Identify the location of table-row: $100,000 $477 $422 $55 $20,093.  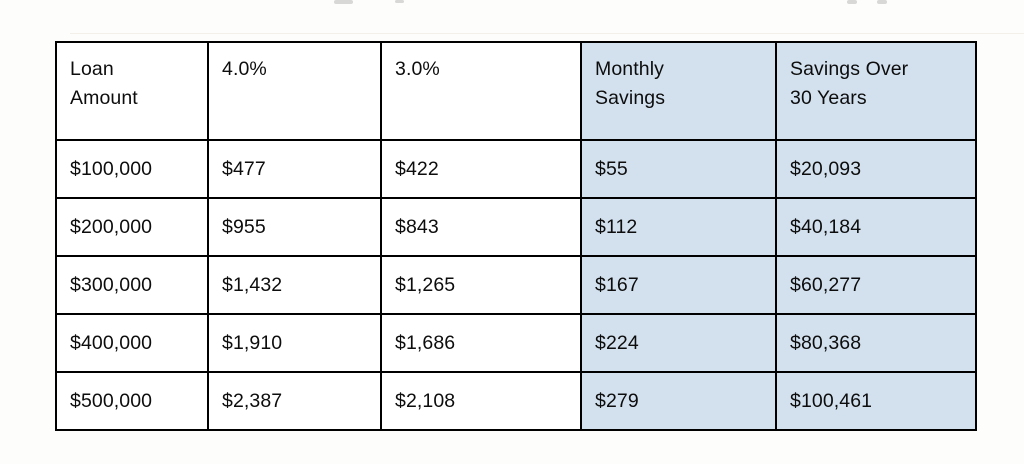
(516, 169).